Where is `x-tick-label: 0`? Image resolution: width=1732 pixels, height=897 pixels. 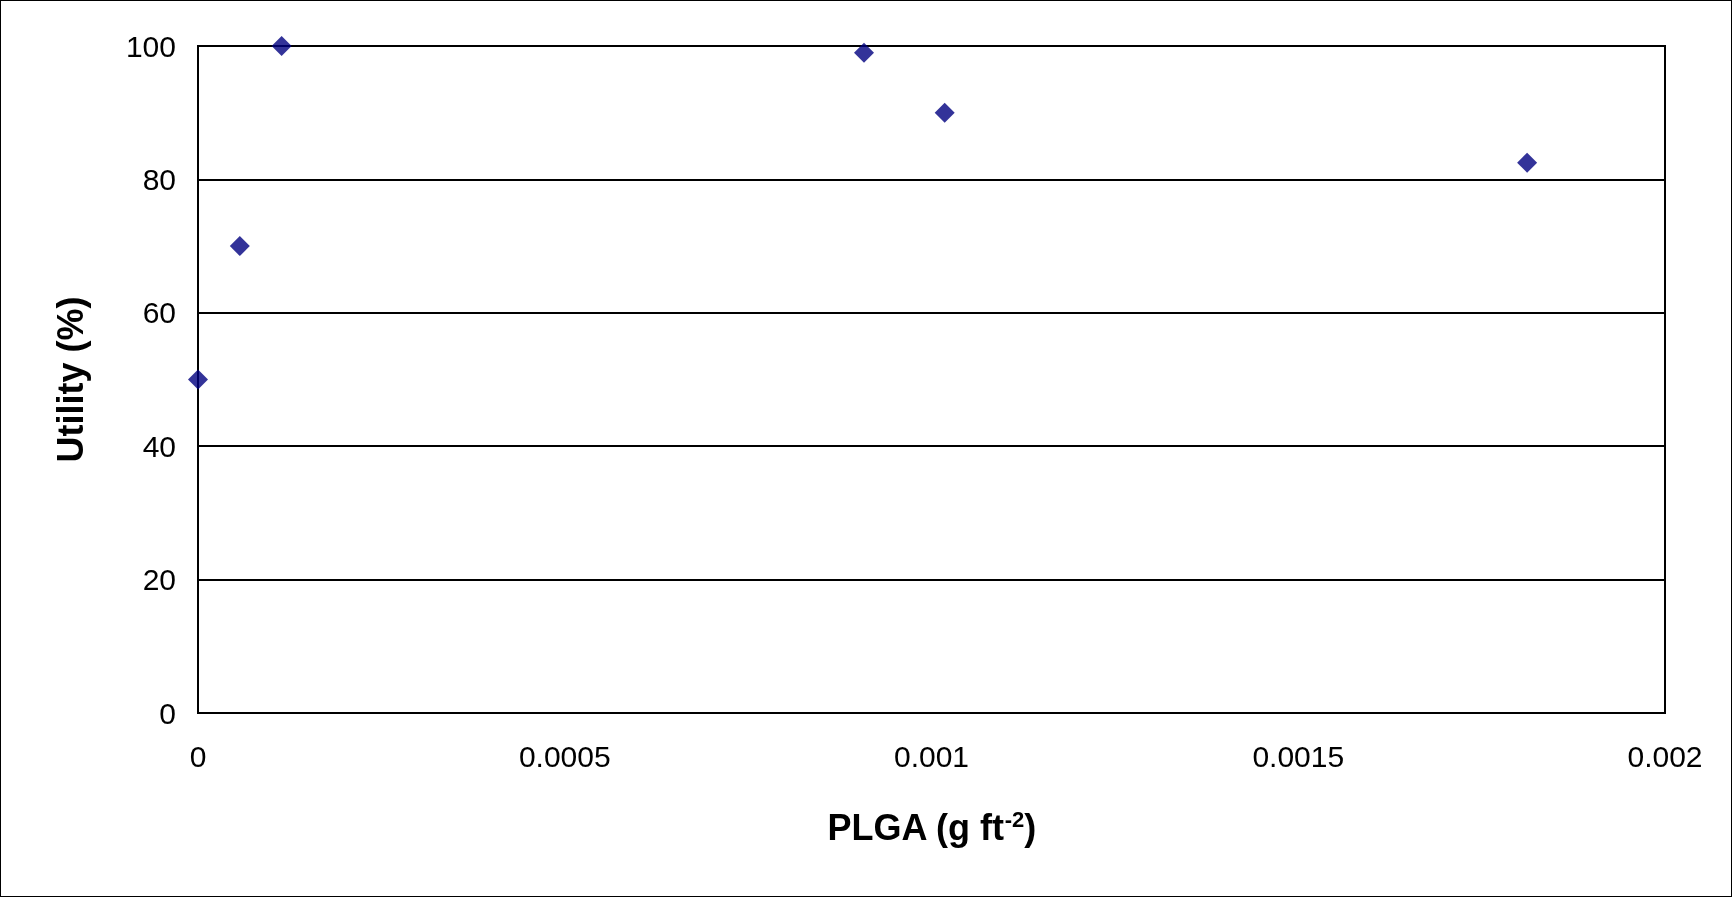
x-tick-label: 0 is located at coordinates (198, 756).